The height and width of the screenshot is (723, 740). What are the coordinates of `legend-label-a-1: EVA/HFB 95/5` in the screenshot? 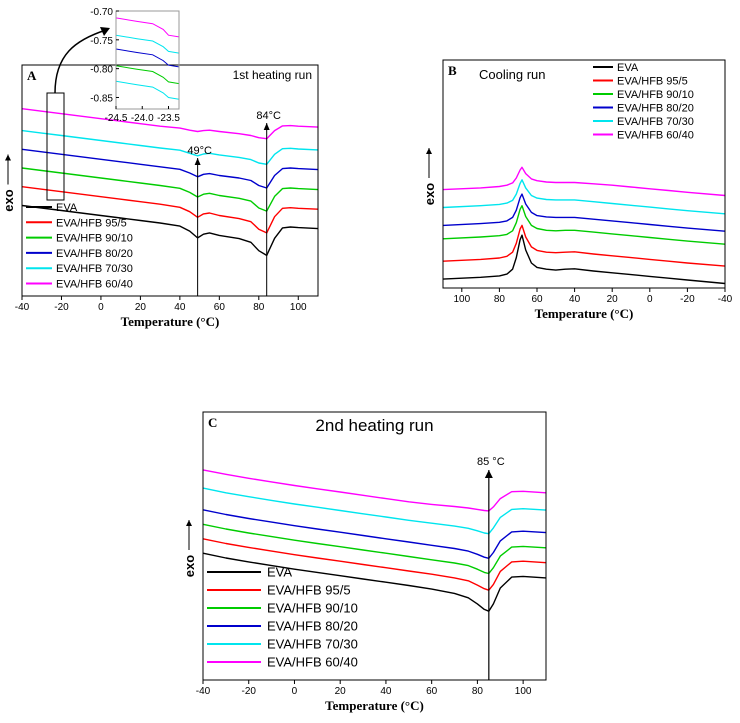 It's located at (91, 223).